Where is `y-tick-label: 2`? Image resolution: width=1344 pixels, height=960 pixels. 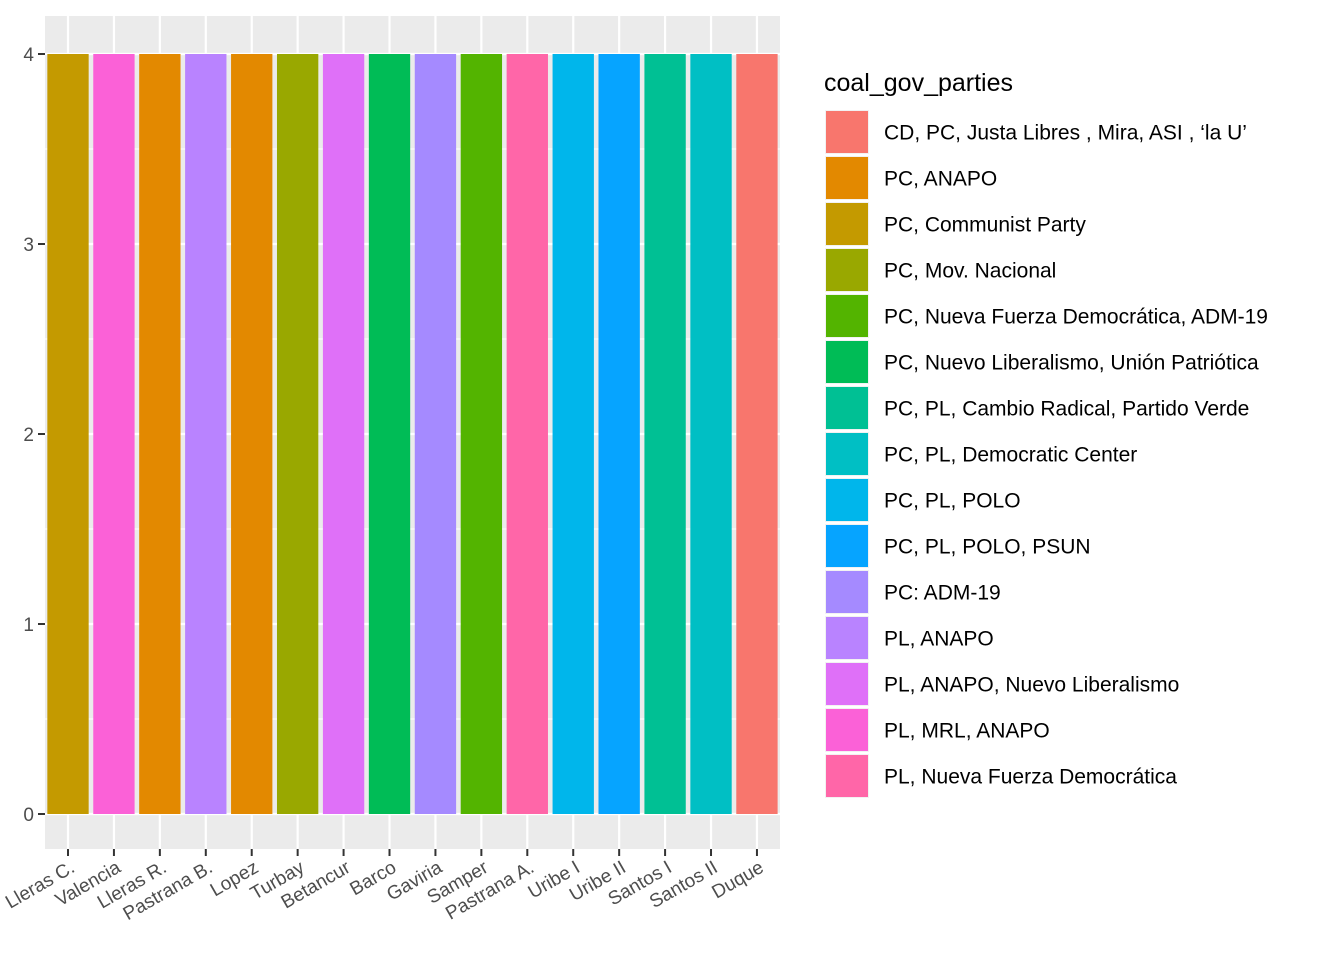 y-tick-label: 2 is located at coordinates (28, 435).